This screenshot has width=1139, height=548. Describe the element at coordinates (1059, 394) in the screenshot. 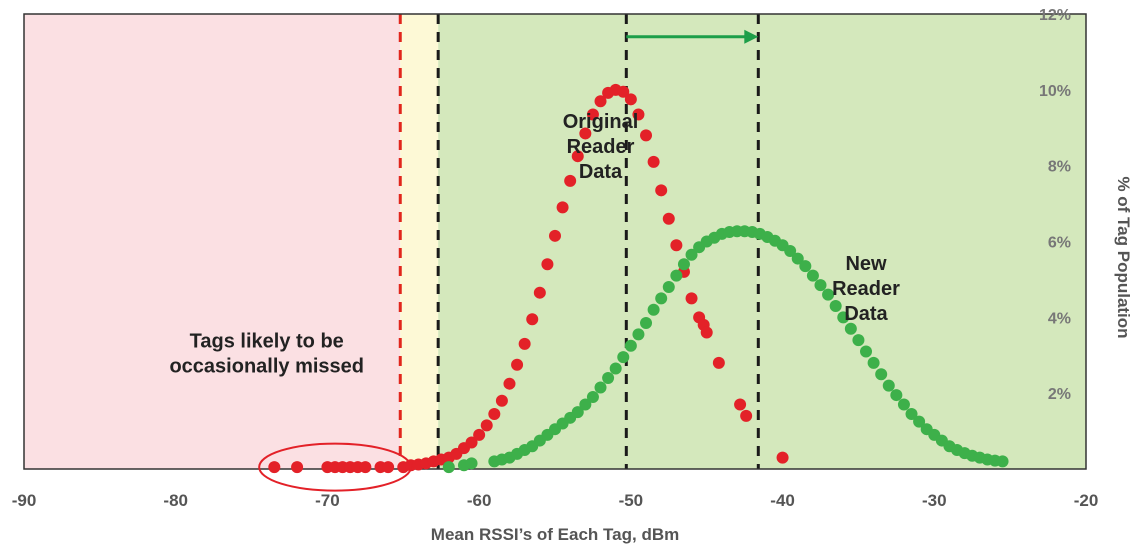

I see `y-tick-label: 2%` at that location.